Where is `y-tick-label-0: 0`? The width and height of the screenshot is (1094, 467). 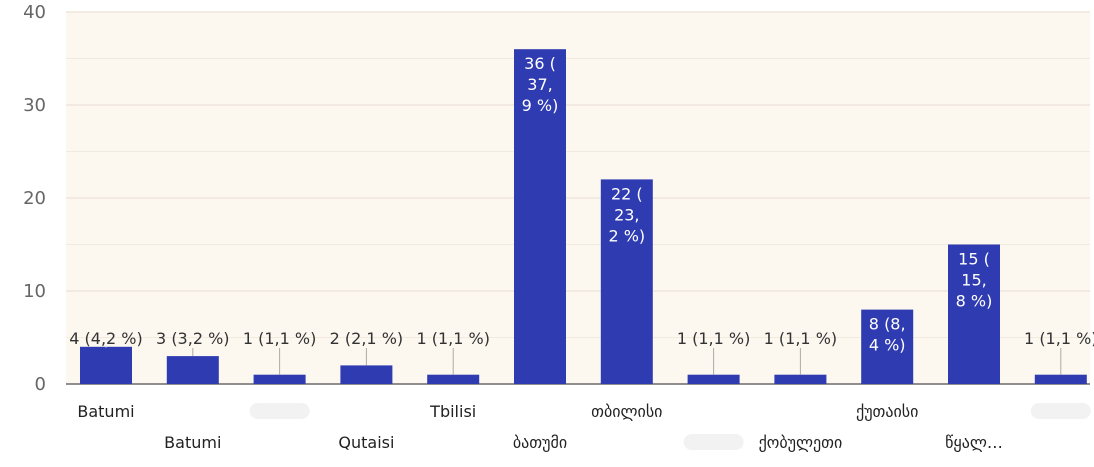 y-tick-label-0: 0 is located at coordinates (40, 384).